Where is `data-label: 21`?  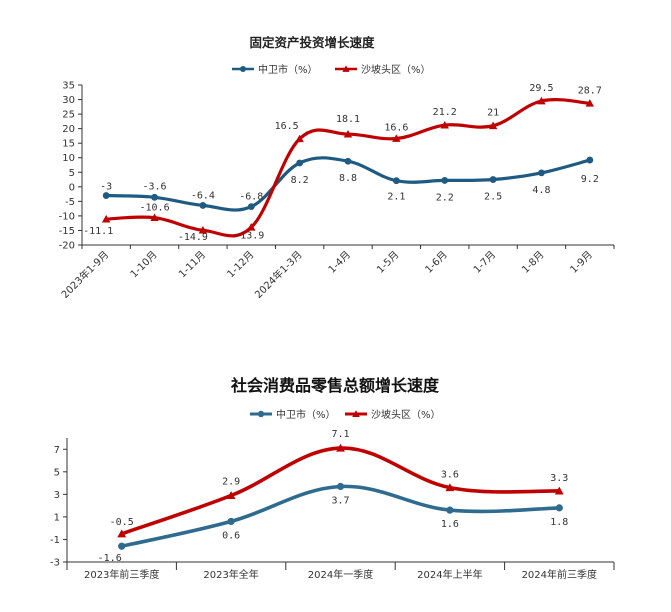 data-label: 21 is located at coordinates (493, 113).